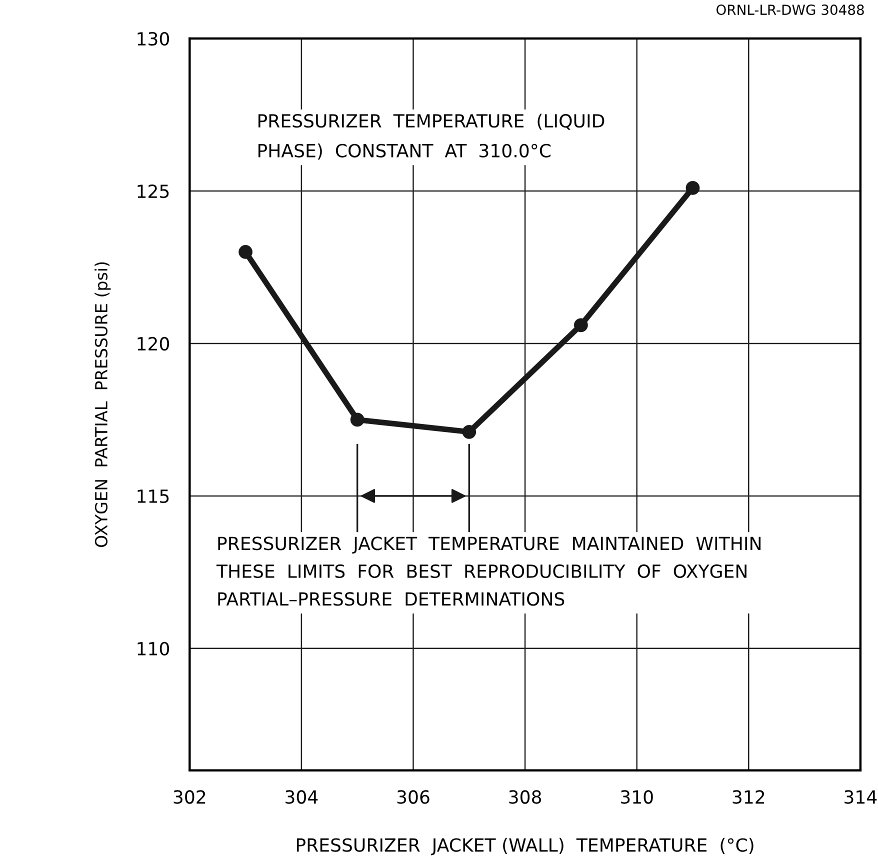 This screenshot has width=878, height=856. I want to click on x-axis-title: PRESSURIZER JACKET (WALL) TEMPERATURE (°C), so click(525, 847).